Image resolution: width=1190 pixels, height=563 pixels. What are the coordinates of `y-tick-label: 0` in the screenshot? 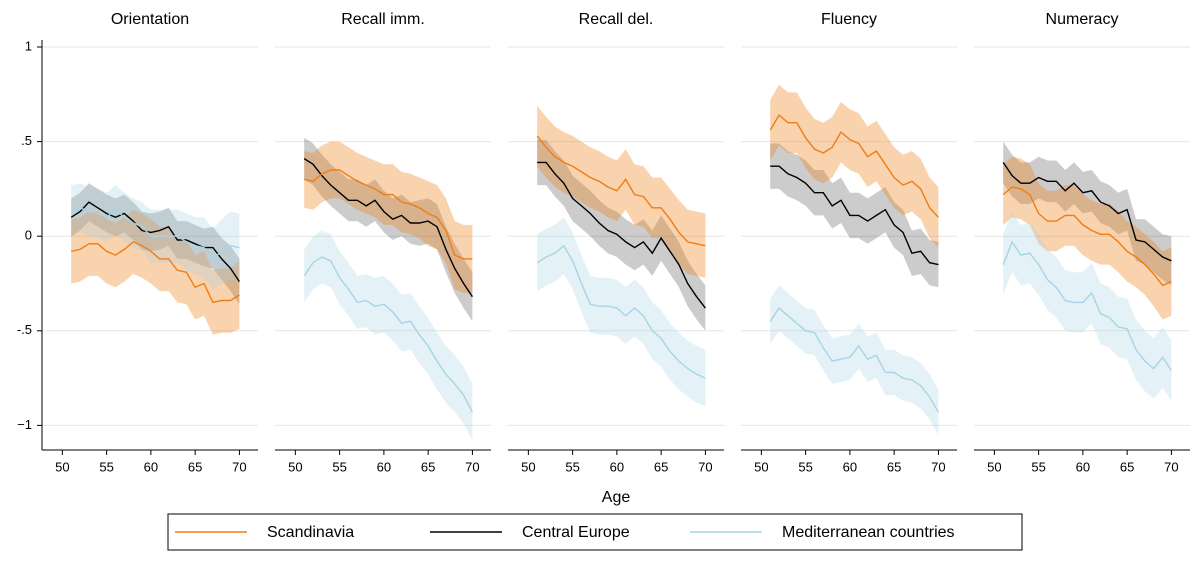 It's located at (28, 235).